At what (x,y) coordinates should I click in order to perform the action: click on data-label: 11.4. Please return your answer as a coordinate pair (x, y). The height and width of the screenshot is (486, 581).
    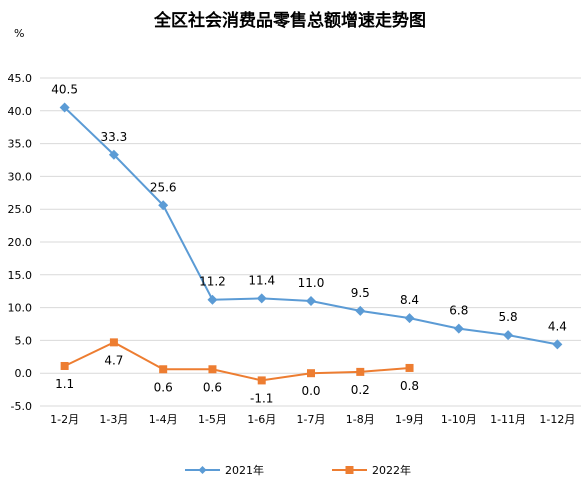
    Looking at the image, I should click on (261, 280).